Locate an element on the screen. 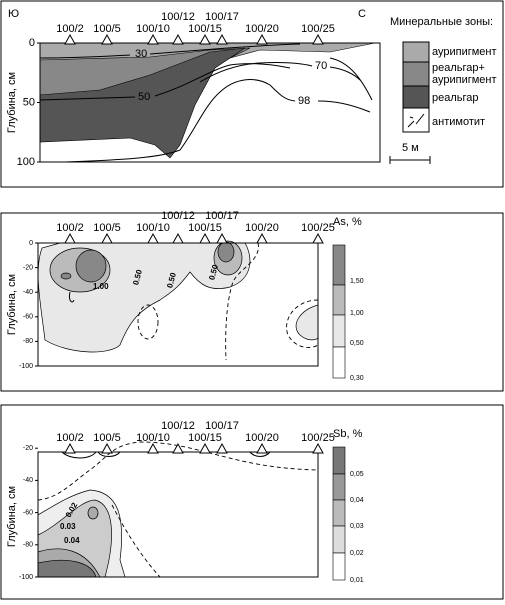 This screenshot has height=605, width=505. colorbar-label: 1,50 is located at coordinates (357, 281).